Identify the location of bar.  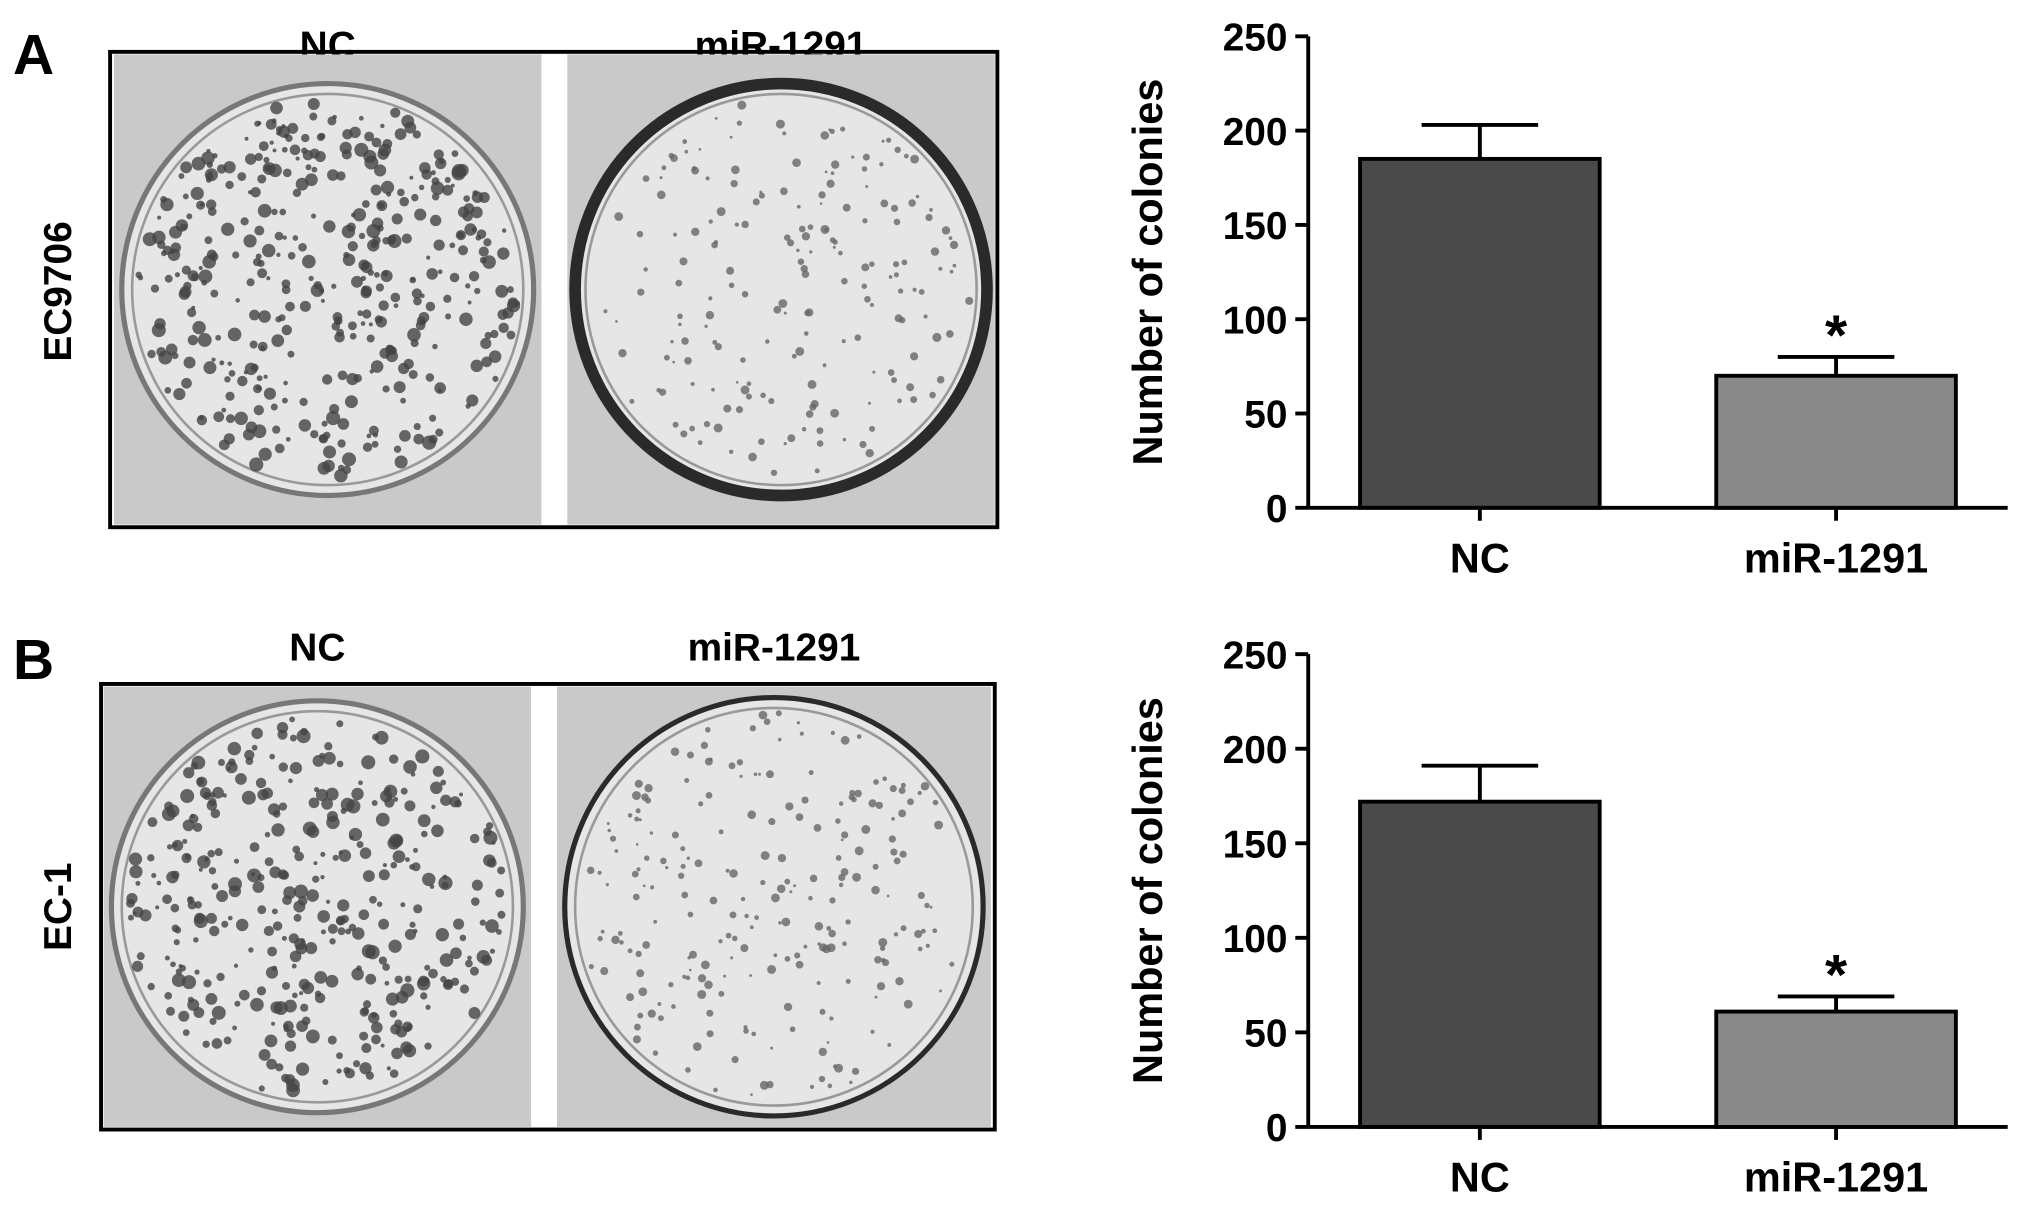
(1480, 333).